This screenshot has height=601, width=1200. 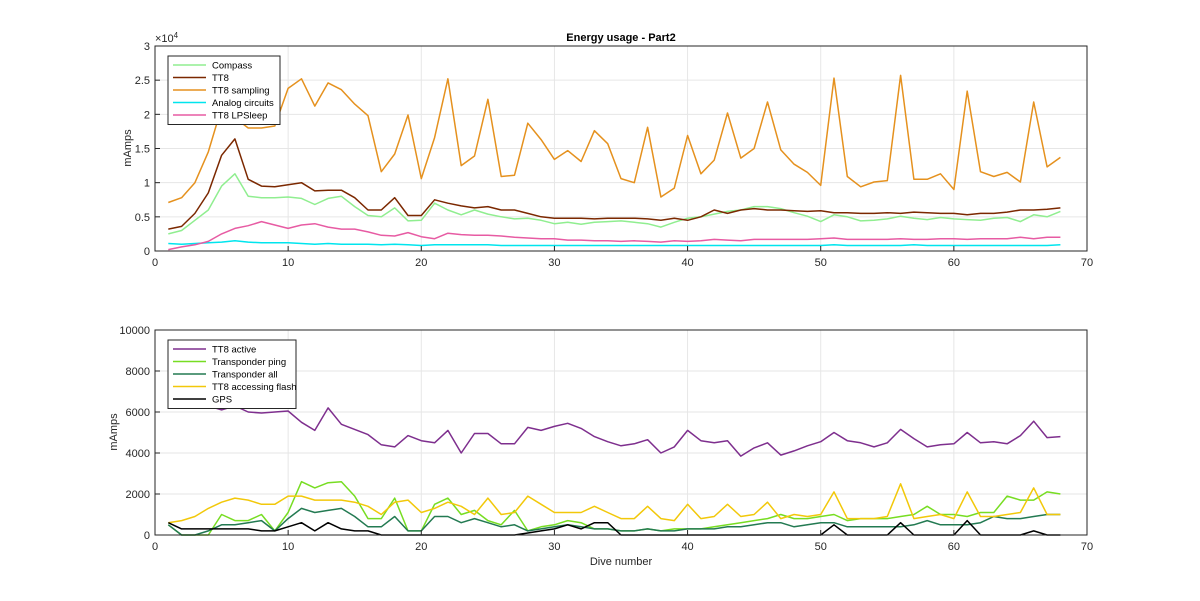 What do you see at coordinates (614, 527) in the screenshot?
I see `series-line-gps` at bounding box center [614, 527].